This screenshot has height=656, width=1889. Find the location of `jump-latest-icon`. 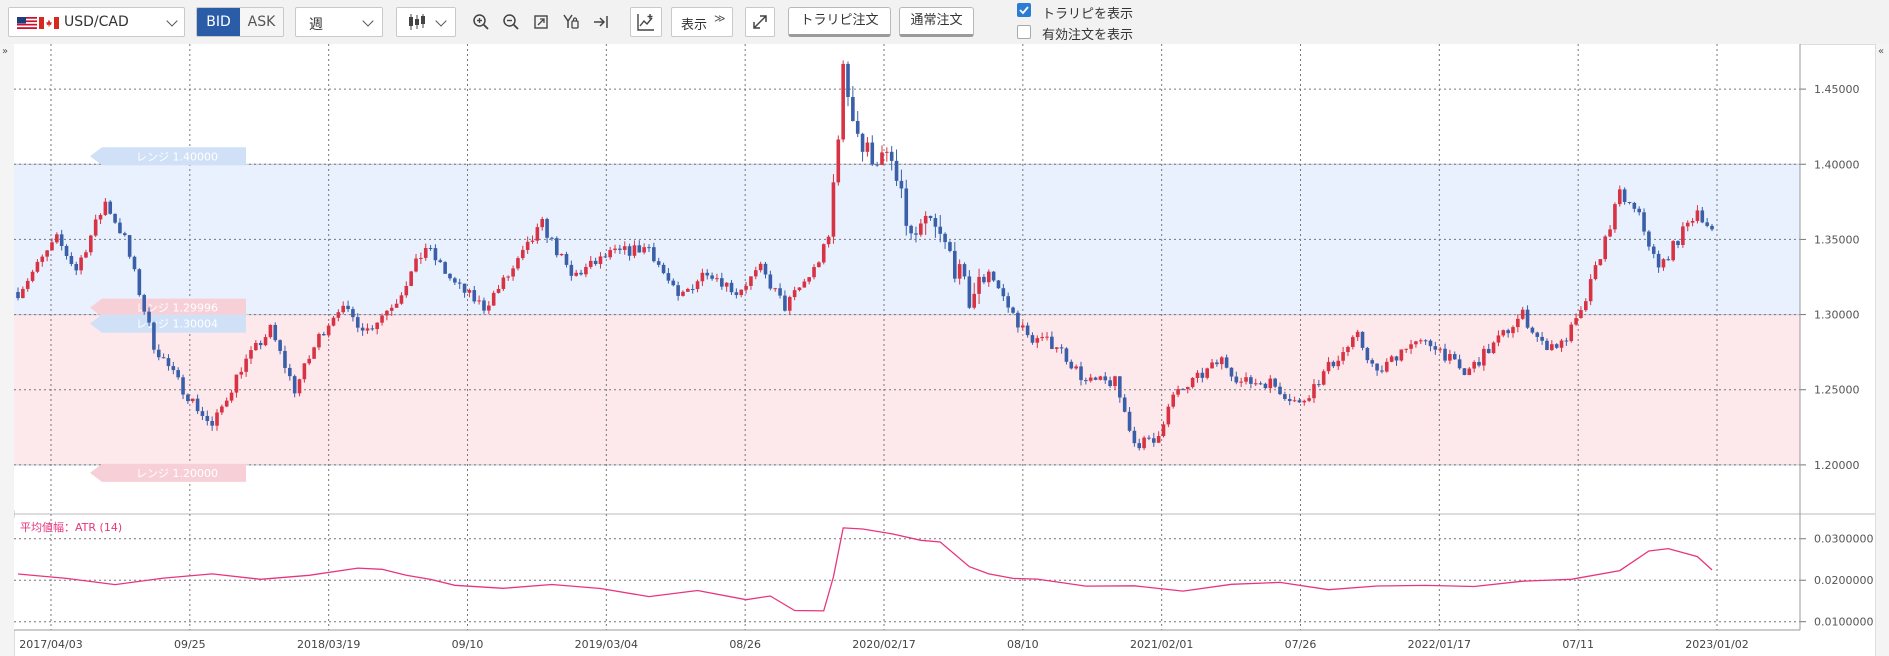

jump-latest-icon is located at coordinates (601, 22).